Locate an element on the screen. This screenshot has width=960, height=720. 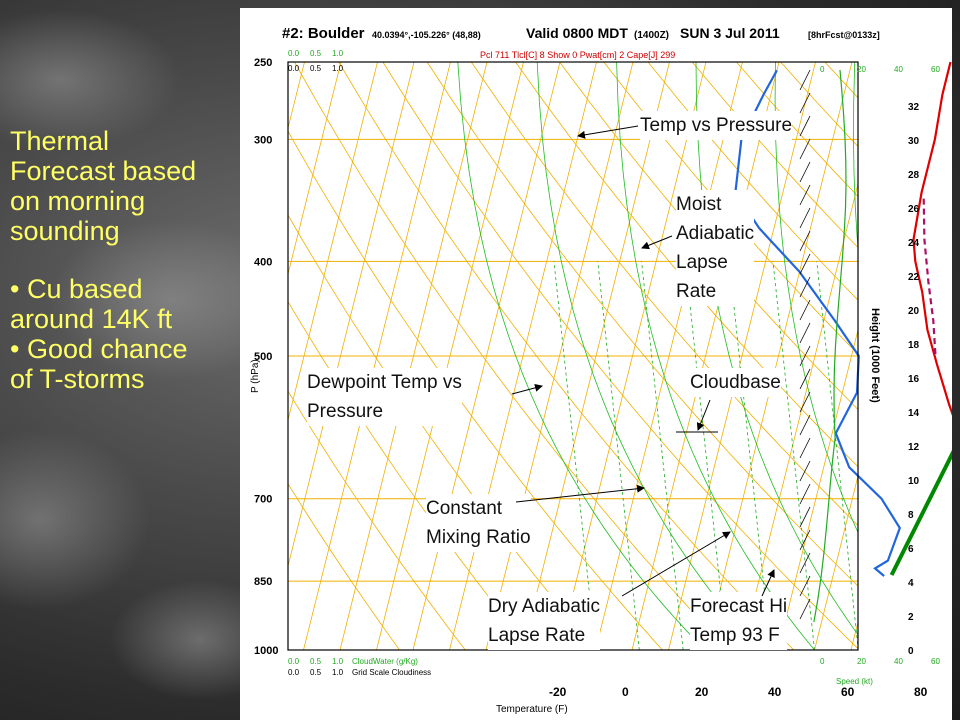
y-axis-ticks: 250 300 400 500 700 850 1000 is located at coordinates (266, 357).